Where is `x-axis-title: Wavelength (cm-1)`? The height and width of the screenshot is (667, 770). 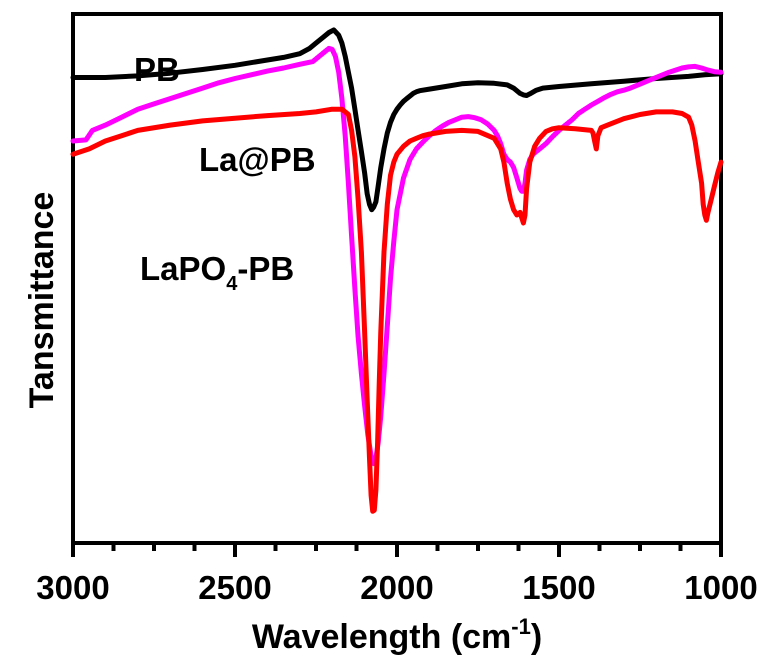 x-axis-title: Wavelength (cm-1) is located at coordinates (397, 635).